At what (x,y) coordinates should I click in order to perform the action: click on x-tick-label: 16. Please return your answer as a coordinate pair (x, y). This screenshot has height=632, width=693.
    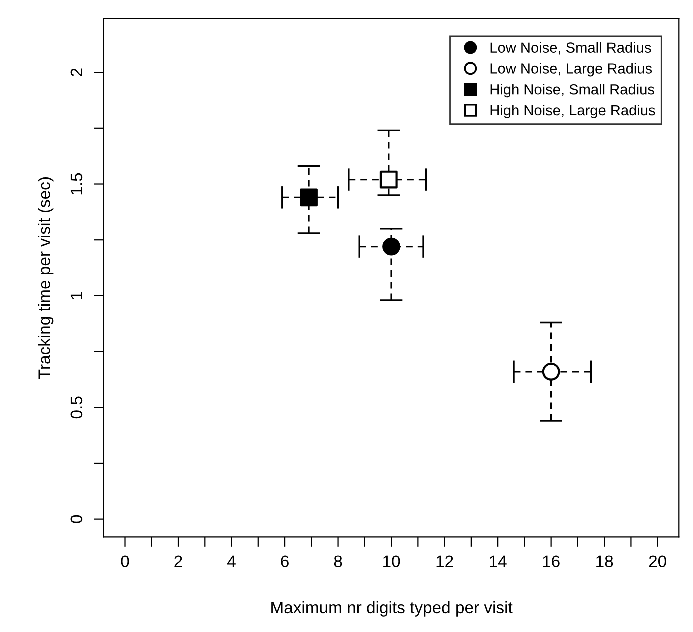
    Looking at the image, I should click on (551, 562).